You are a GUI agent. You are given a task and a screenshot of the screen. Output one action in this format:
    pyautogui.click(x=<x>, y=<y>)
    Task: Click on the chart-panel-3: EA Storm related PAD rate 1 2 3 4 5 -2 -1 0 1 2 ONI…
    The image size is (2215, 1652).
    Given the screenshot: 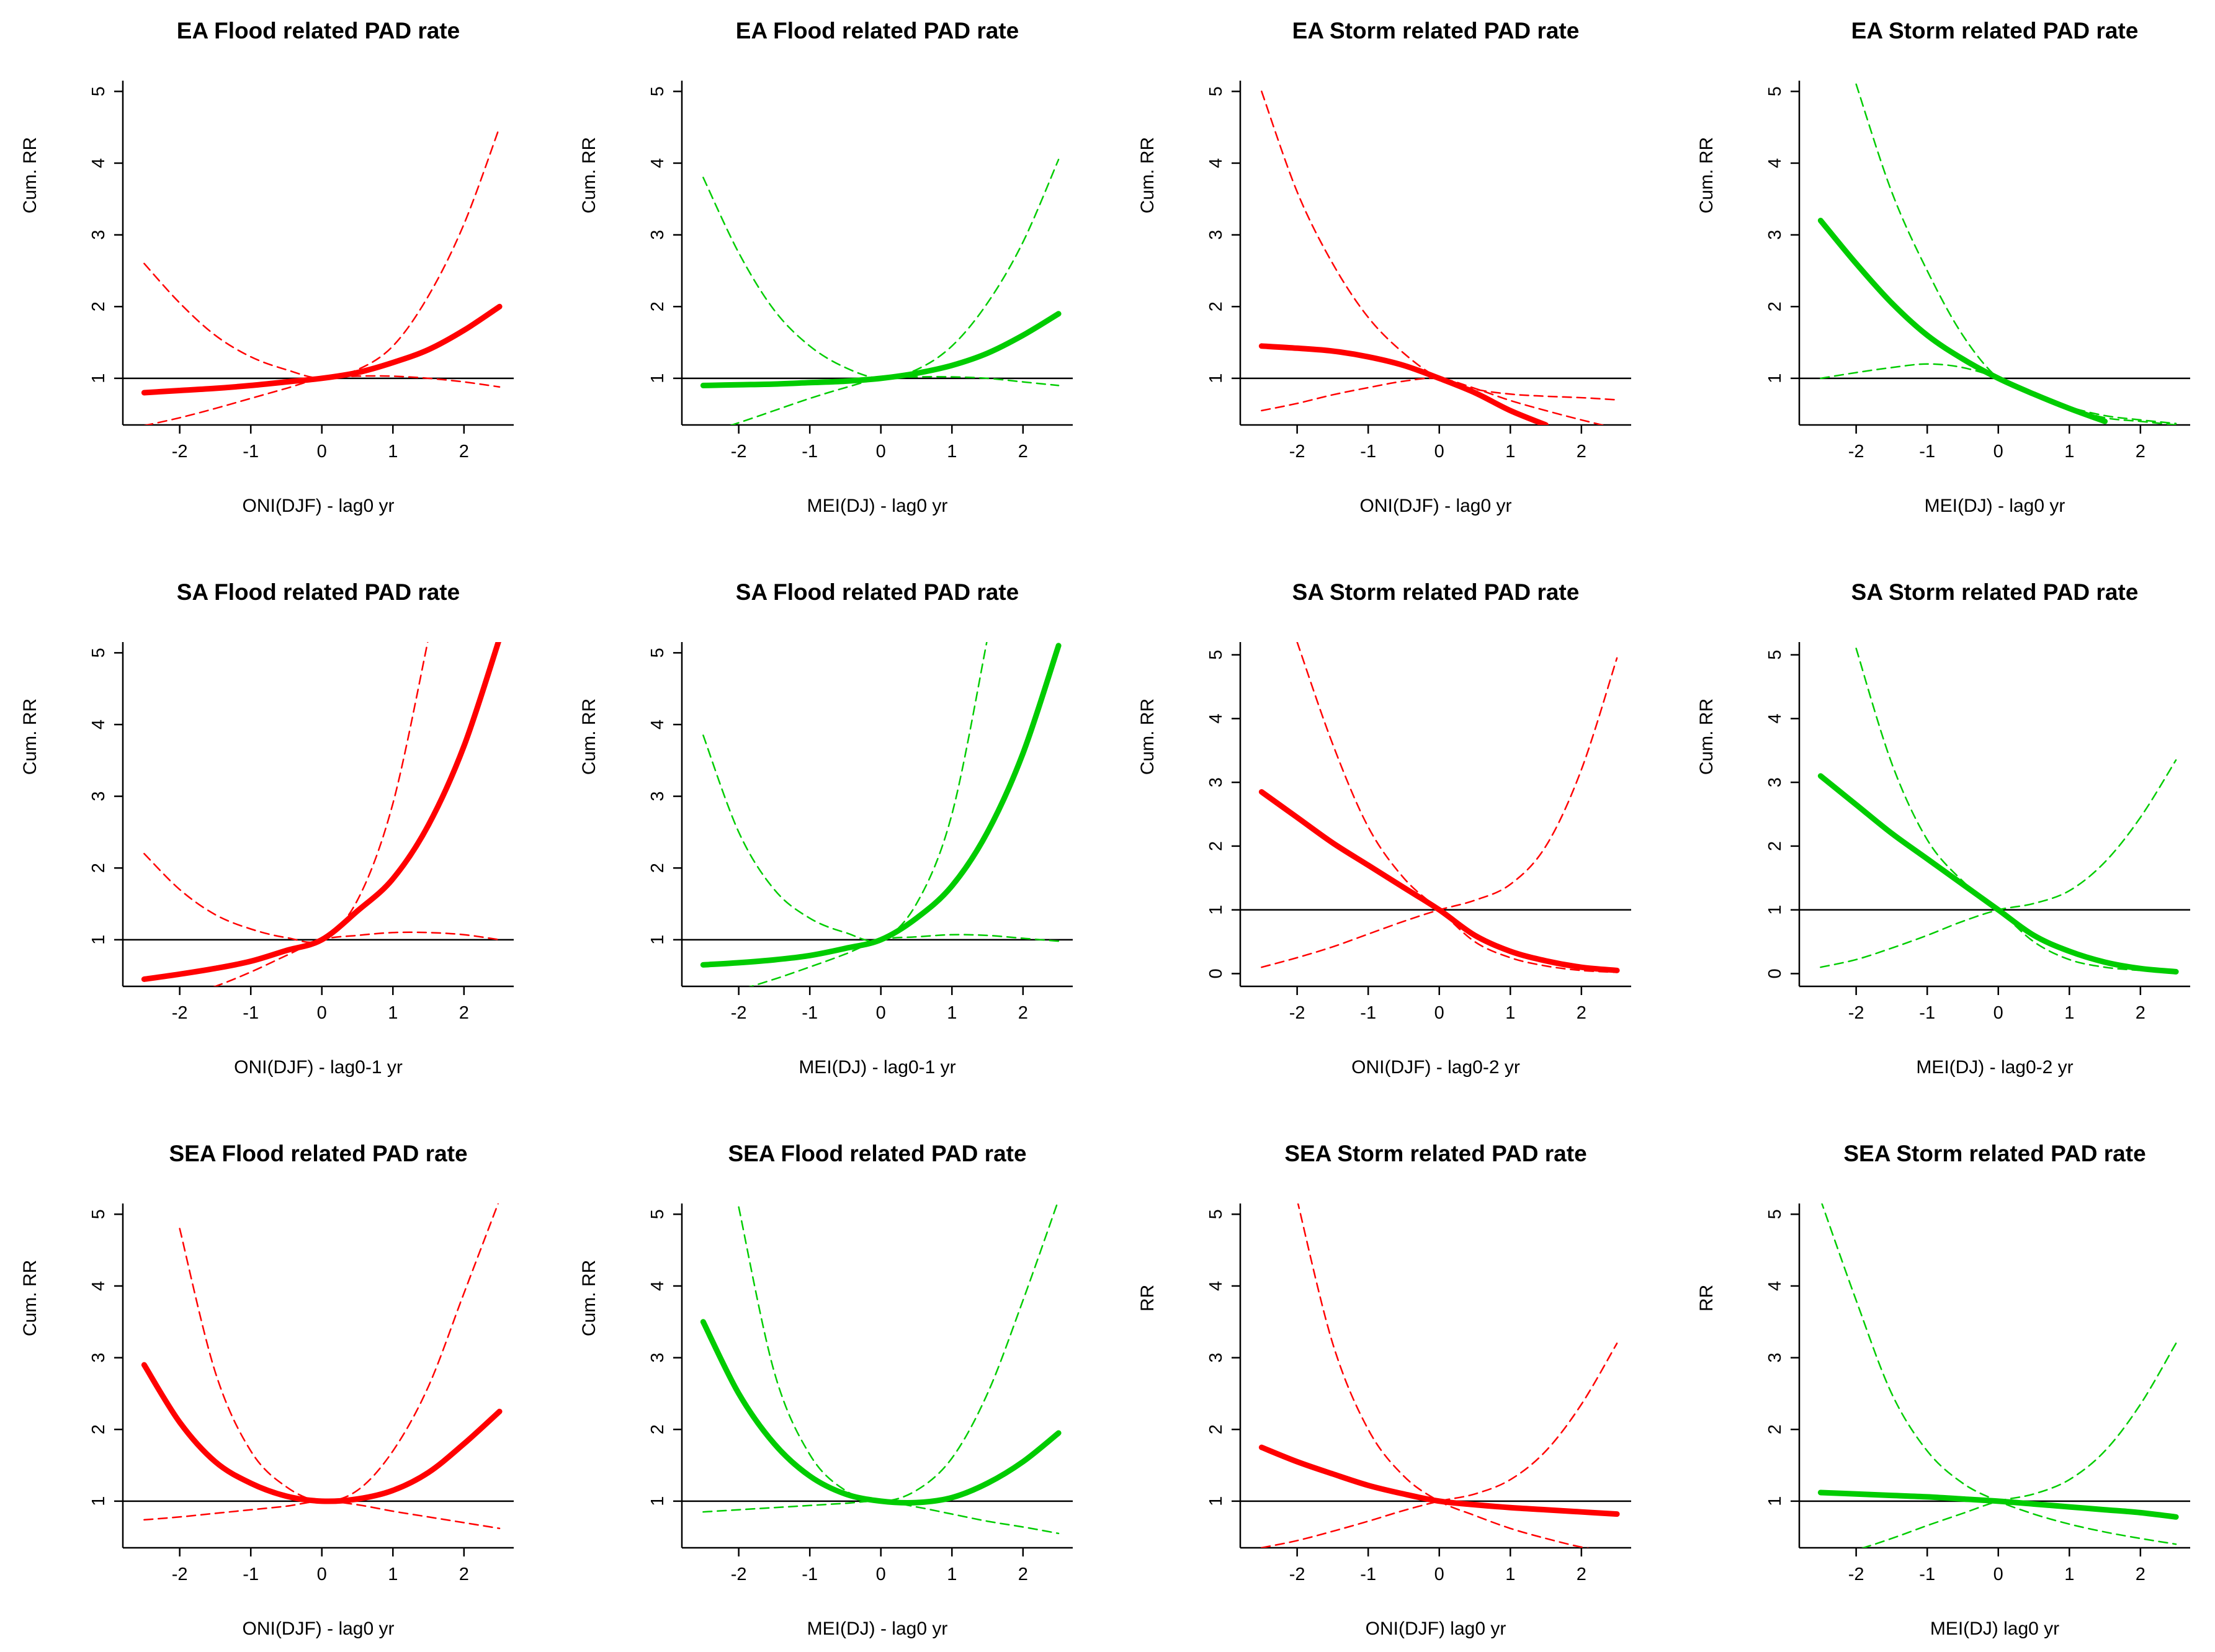 What is the action you would take?
    pyautogui.click(x=1384, y=267)
    